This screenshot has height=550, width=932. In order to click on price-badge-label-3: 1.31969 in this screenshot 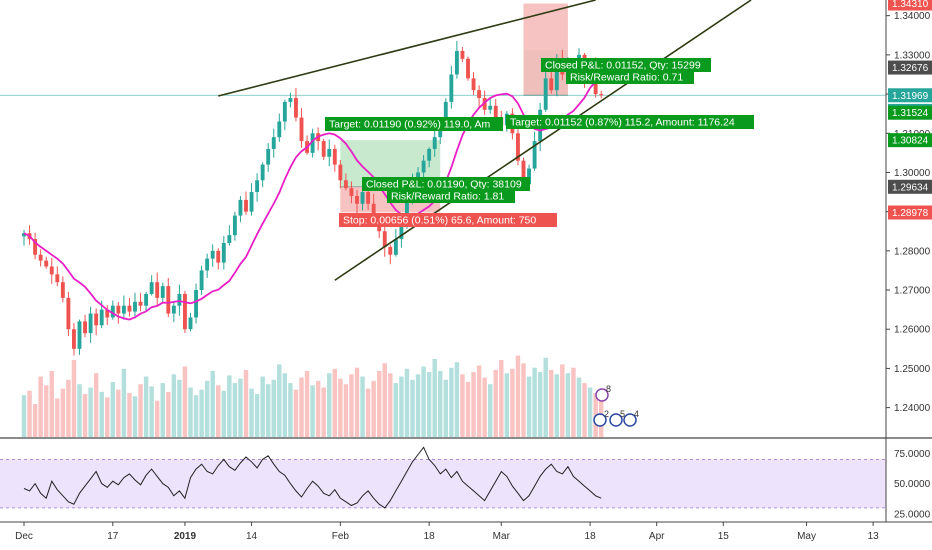, I will do `click(910, 96)`.